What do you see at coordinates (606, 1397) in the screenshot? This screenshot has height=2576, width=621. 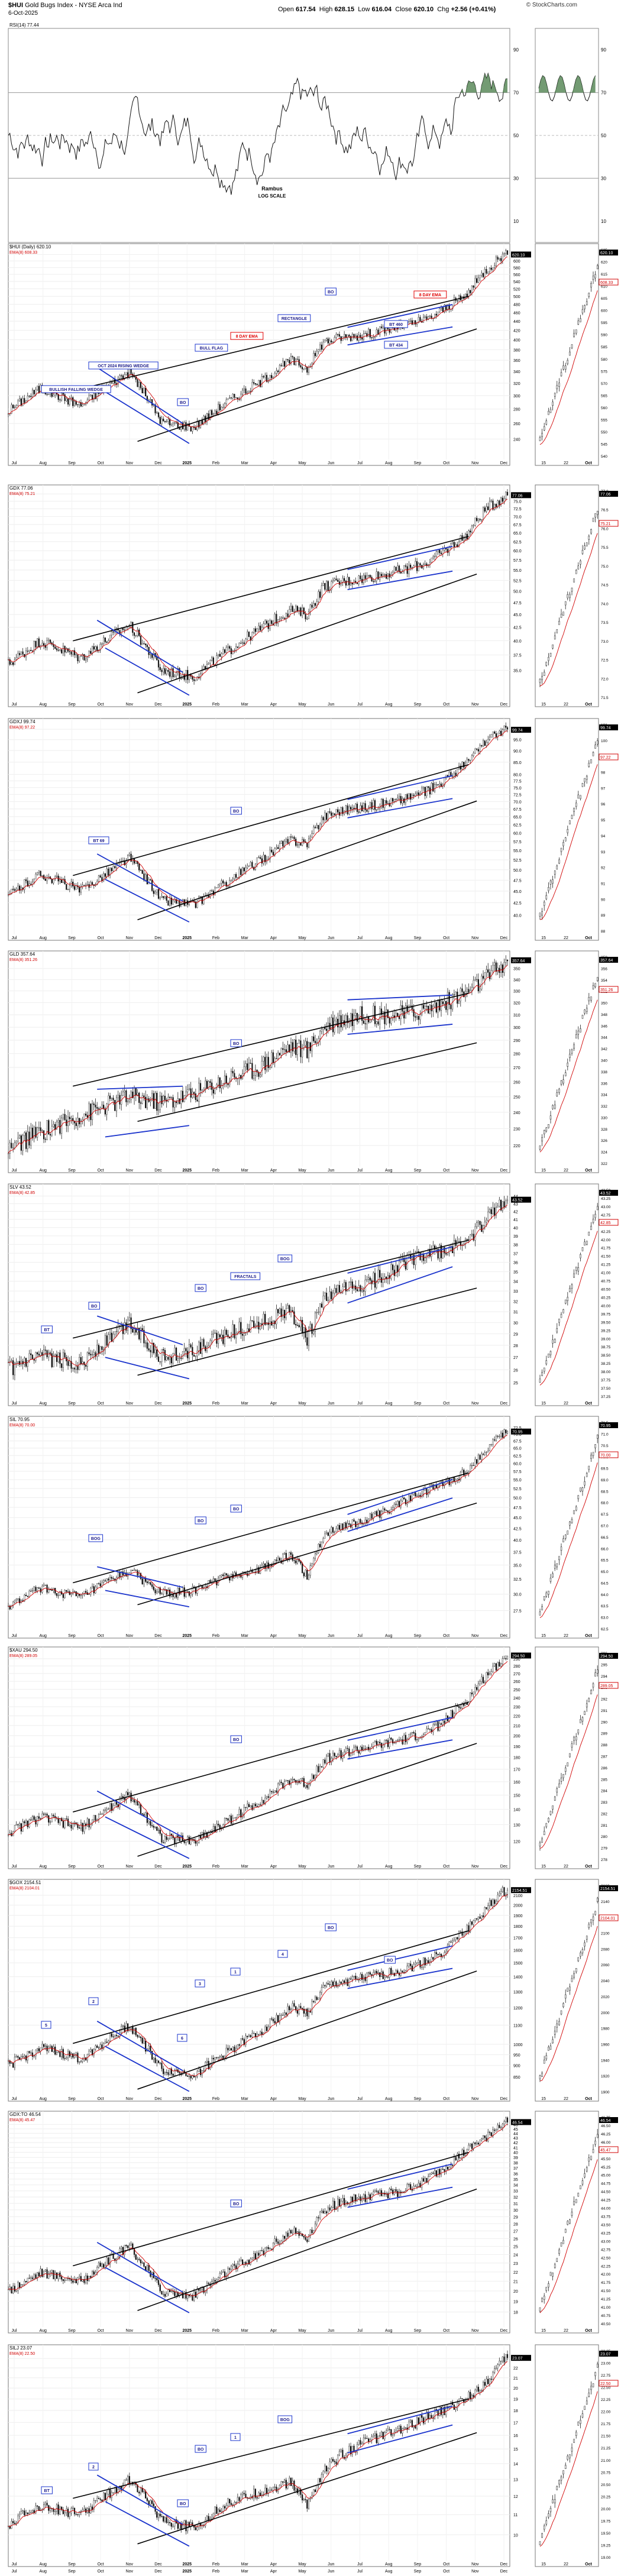 I see `right-tick-label: 37.25` at bounding box center [606, 1397].